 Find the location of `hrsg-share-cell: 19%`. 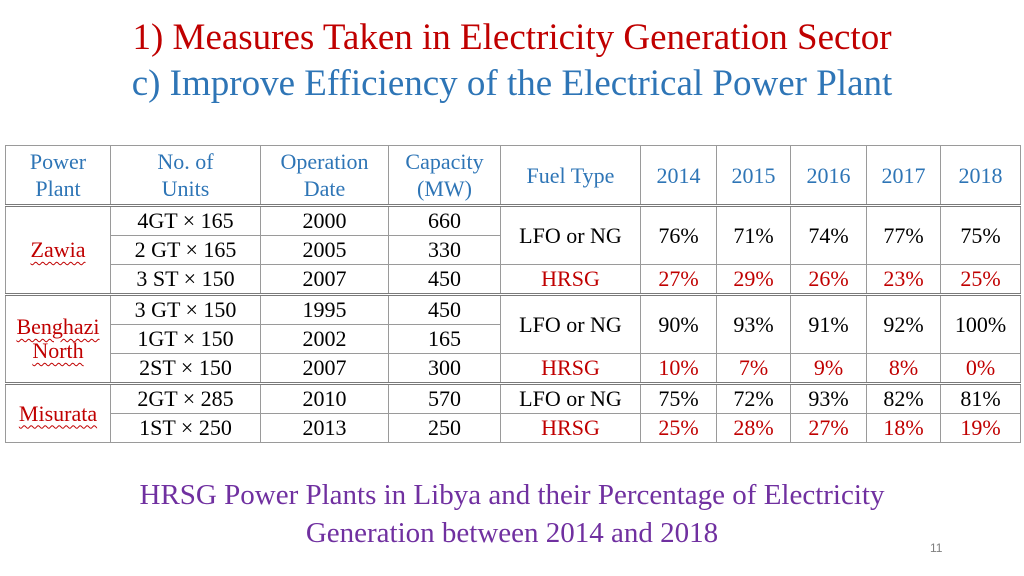

hrsg-share-cell: 19% is located at coordinates (980, 428).